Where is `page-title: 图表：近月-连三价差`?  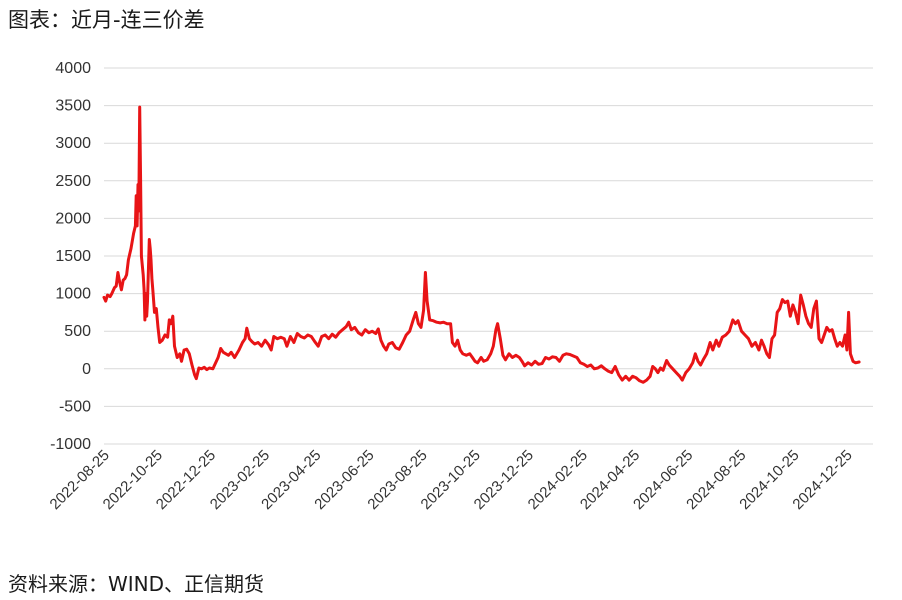 page-title: 图表：近月-连三价差 is located at coordinates (106, 20).